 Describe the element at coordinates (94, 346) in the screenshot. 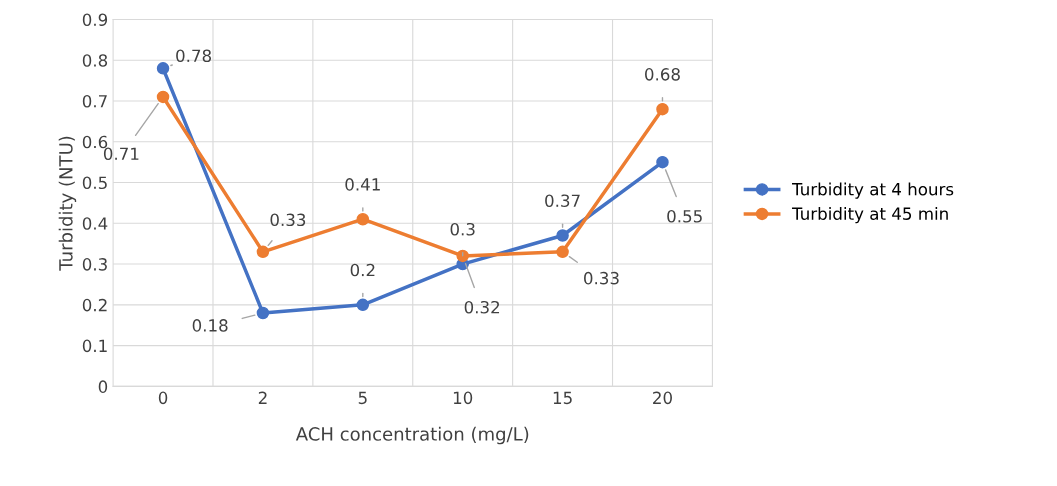

I see `y-tick-label: 0.1` at that location.